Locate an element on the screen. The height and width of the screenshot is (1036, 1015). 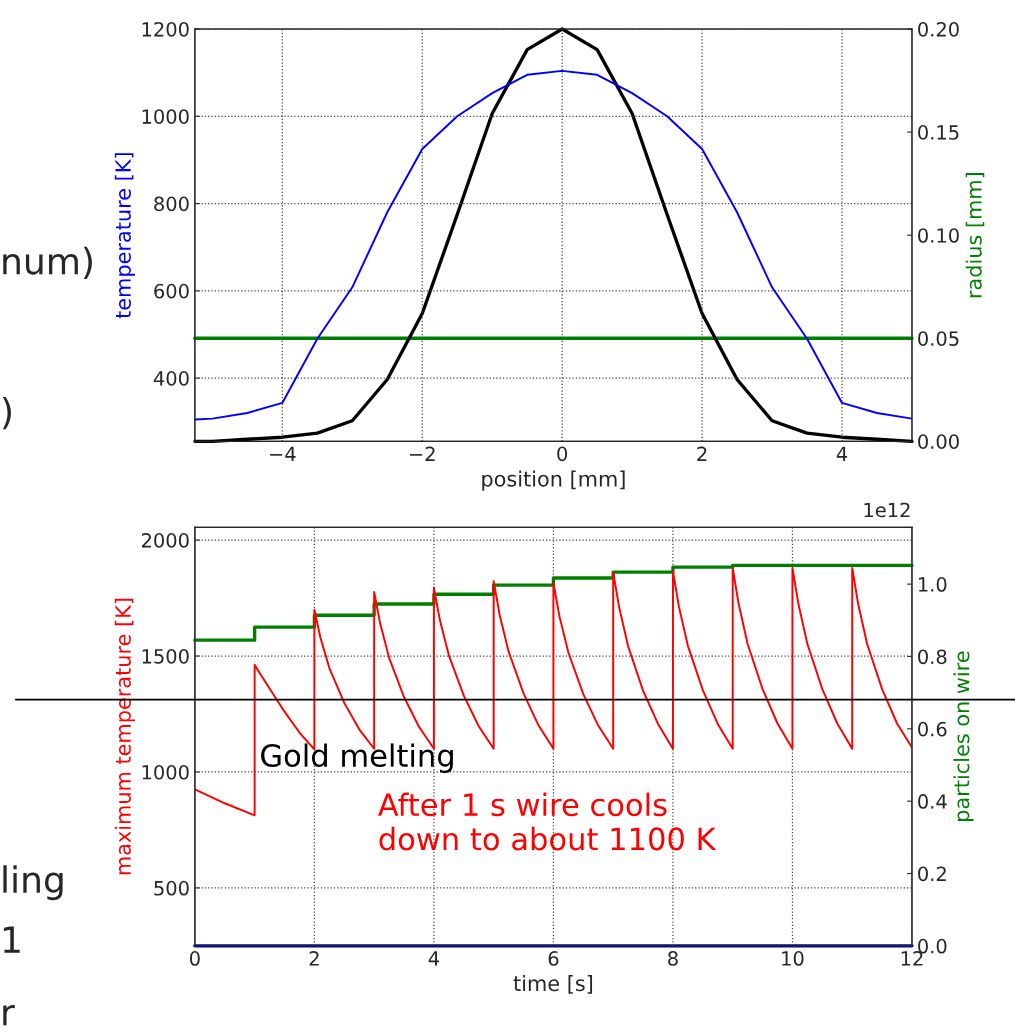
x-tick-label: 6 is located at coordinates (553, 958).